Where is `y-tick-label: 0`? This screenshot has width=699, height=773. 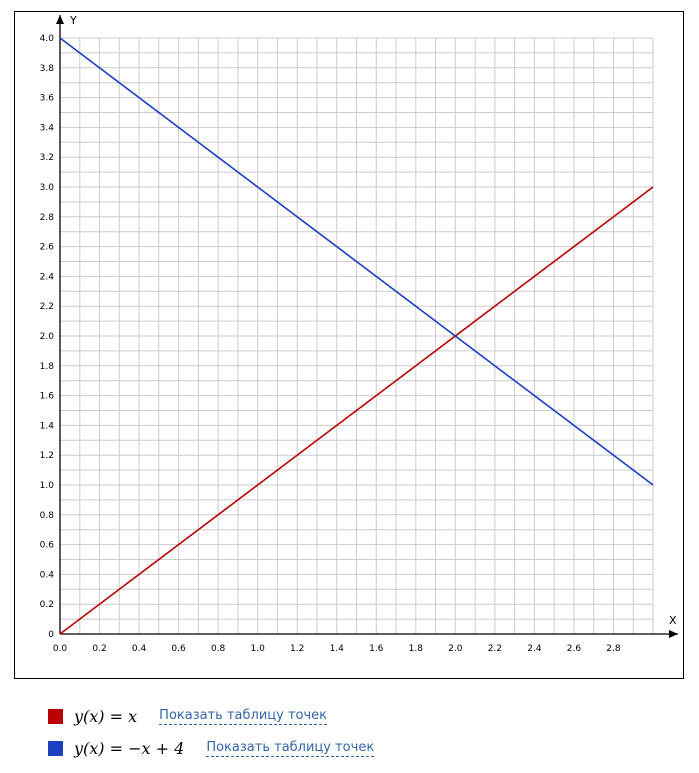
y-tick-label: 0 is located at coordinates (51, 635).